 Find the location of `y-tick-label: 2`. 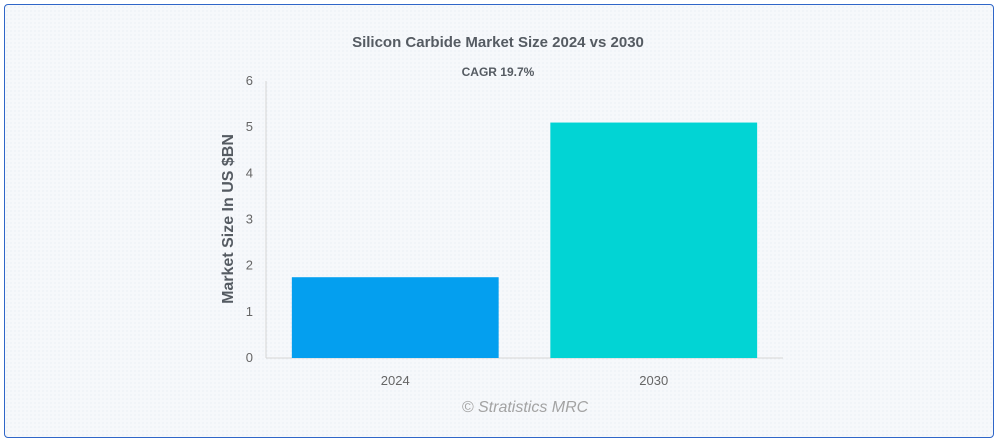

y-tick-label: 2 is located at coordinates (249, 265).